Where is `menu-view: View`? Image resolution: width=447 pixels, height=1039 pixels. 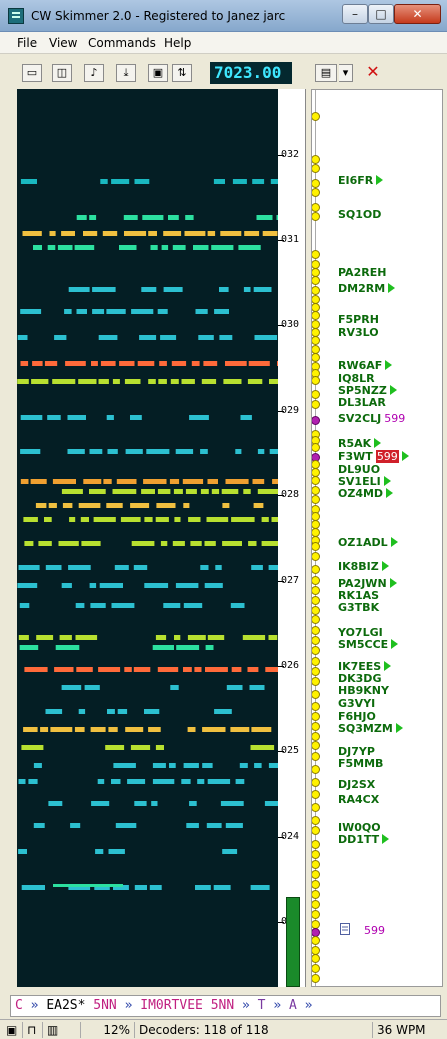 menu-view: View is located at coordinates (63, 43).